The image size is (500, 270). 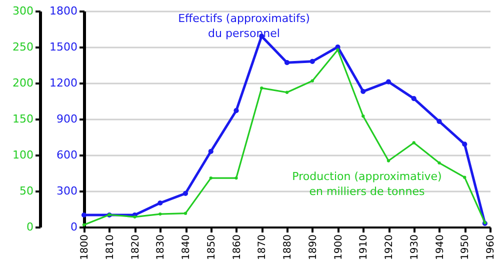 I want to click on x-tick-label: 1910, so click(x=364, y=247).